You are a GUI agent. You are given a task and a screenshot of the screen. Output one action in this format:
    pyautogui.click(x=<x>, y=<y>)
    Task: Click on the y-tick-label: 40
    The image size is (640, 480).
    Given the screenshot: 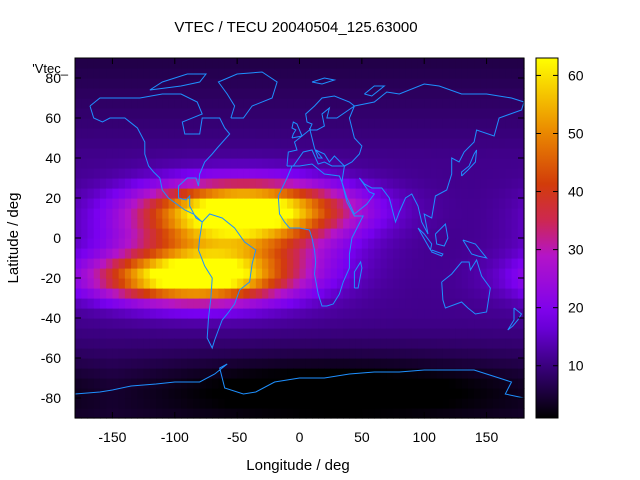 What is the action you would take?
    pyautogui.click(x=53, y=158)
    